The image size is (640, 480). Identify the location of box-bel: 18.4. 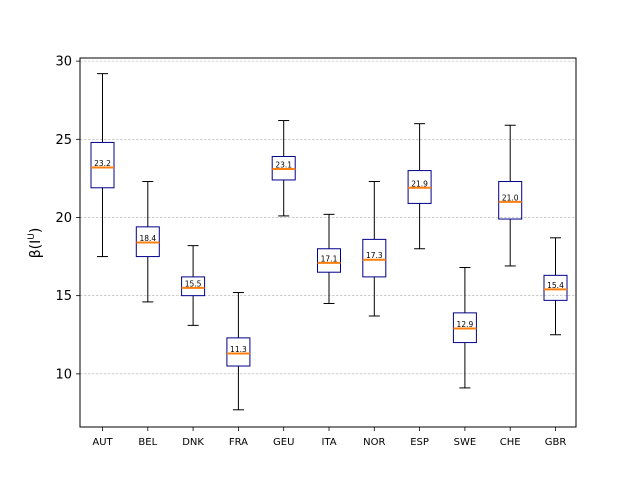
(147, 242).